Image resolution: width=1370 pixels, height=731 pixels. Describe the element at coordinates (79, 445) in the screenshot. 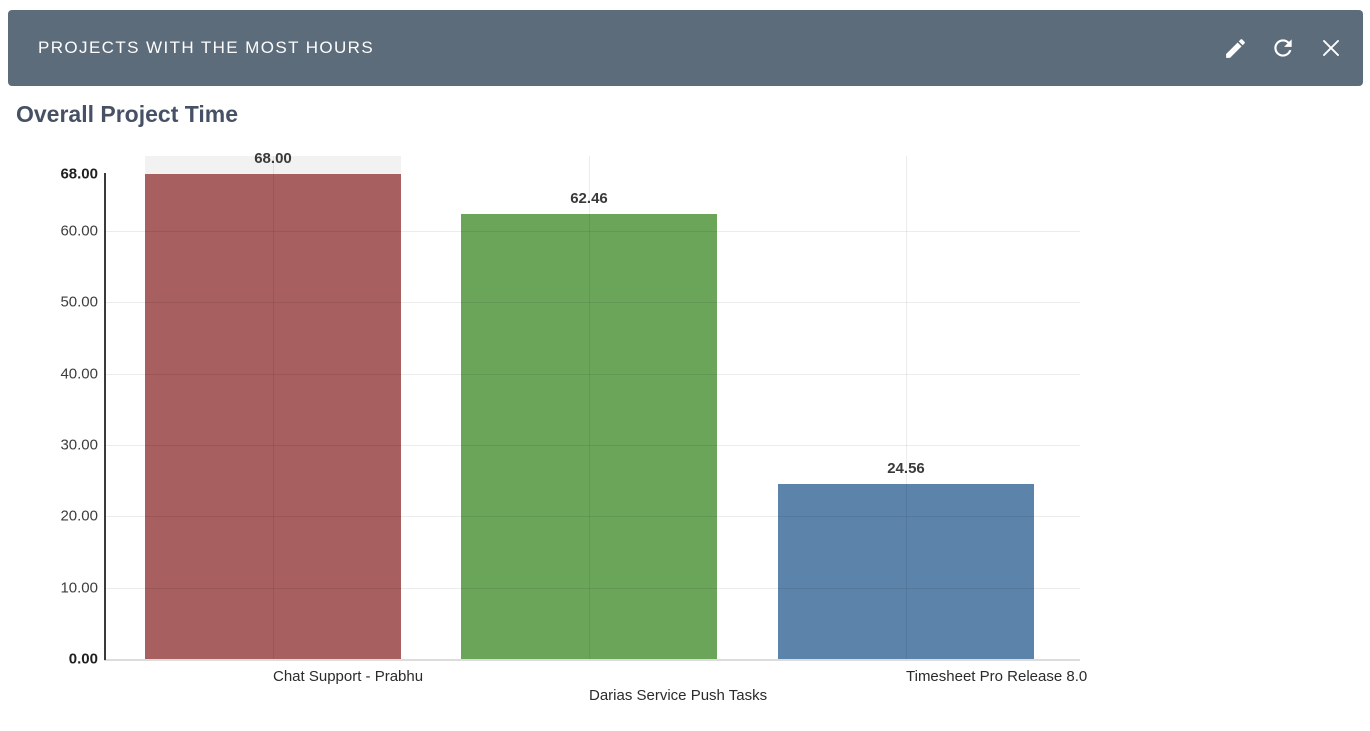

I see `y-axis-tick-label: 30.00` at that location.